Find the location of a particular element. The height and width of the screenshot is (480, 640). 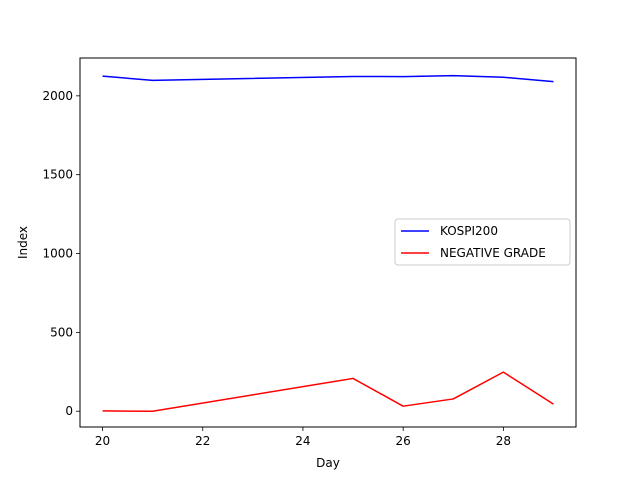

x-tick-label: 28 is located at coordinates (503, 441).